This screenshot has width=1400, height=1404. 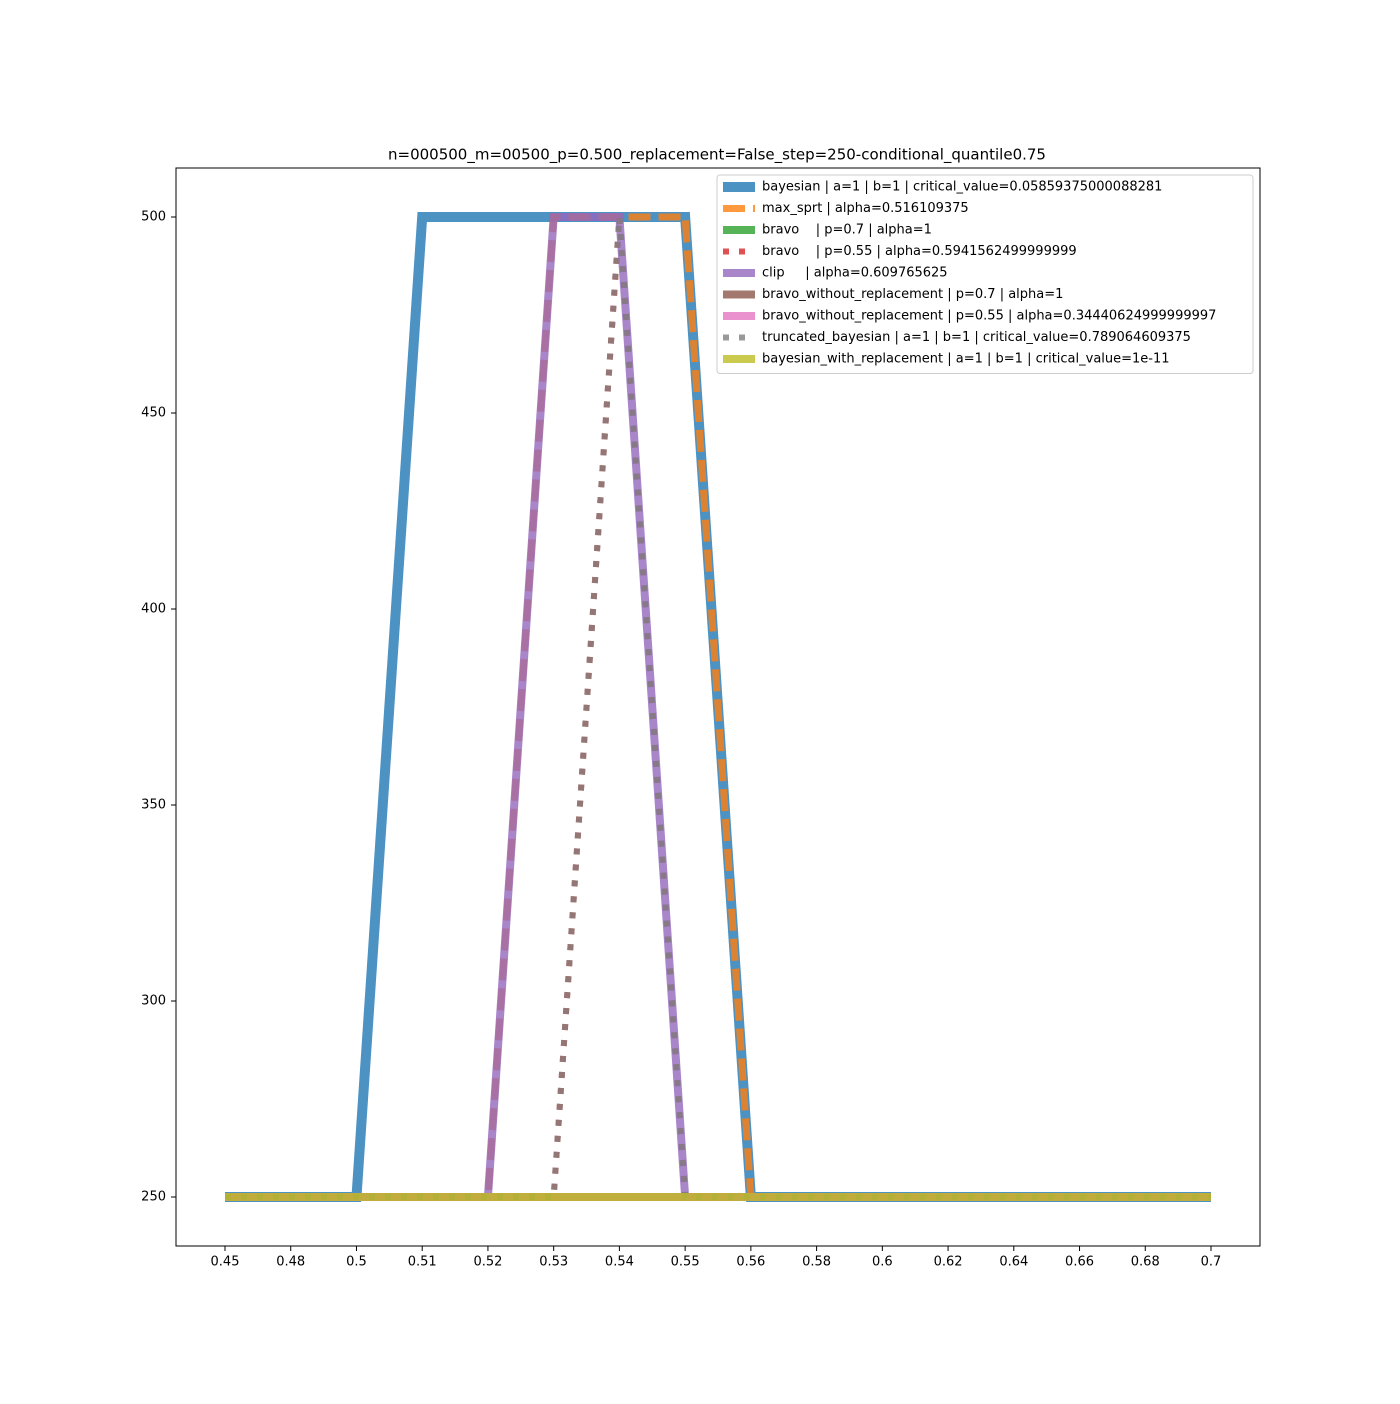 What do you see at coordinates (153, 1197) in the screenshot?
I see `y-tick-label: 250` at bounding box center [153, 1197].